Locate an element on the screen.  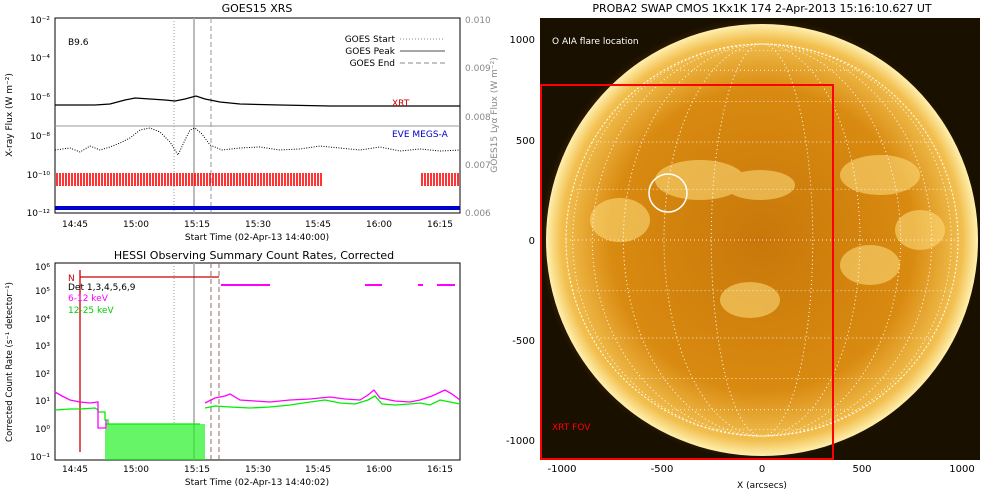
swap-xtick: 1000 is located at coordinates (961, 469).